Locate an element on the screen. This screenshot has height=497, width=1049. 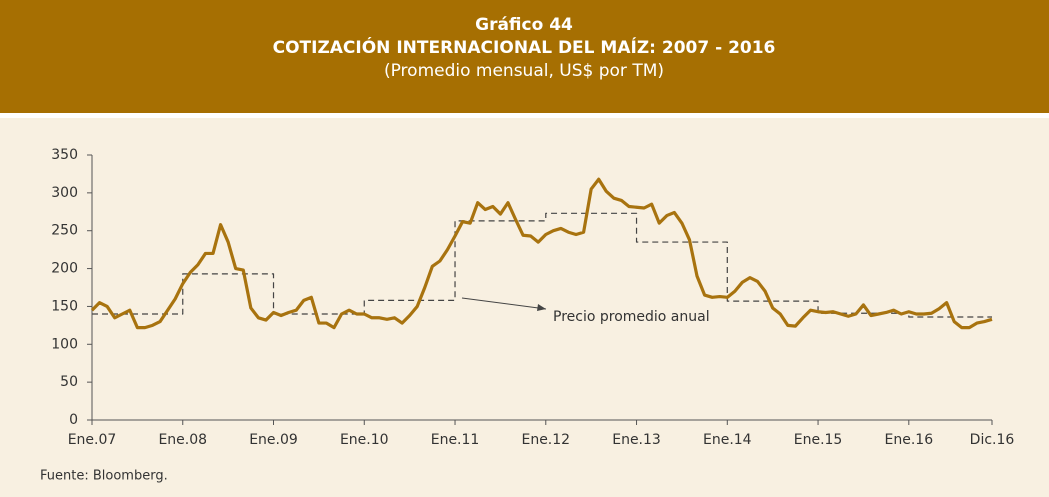
x-tick-label: Ene.14 is located at coordinates (727, 440).